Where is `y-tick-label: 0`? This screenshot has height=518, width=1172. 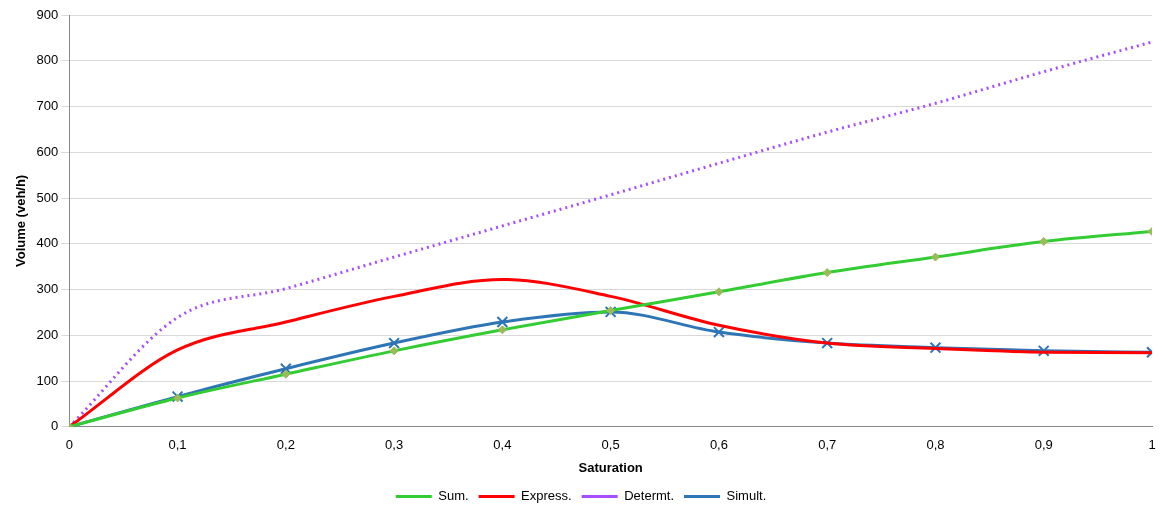
y-tick-label: 0 is located at coordinates (55, 426).